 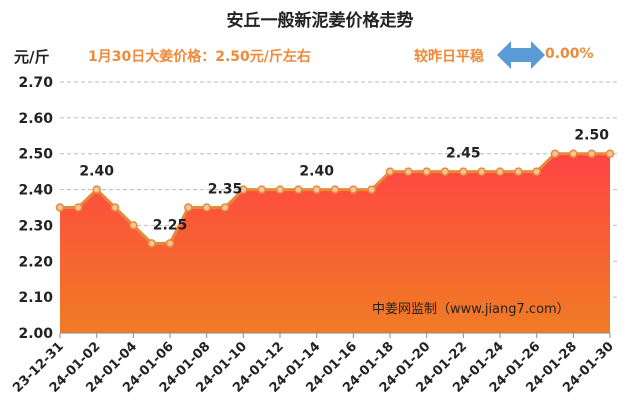 I want to click on chart-title: 安丘一般新泥姜价格走势, so click(x=320, y=21).